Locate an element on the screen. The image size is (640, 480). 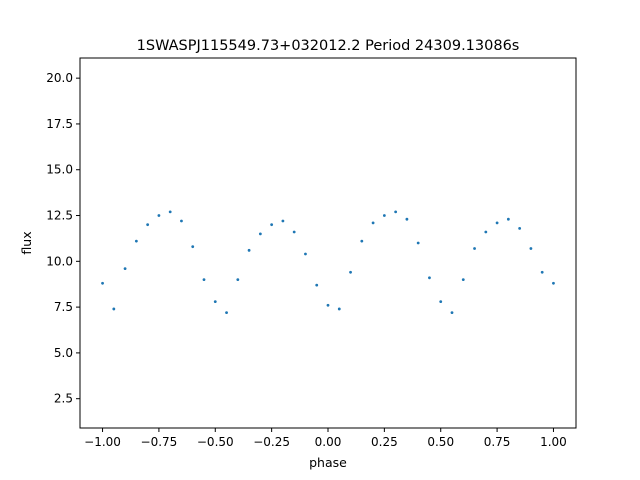
y-tick-label: 12.5 is located at coordinates (59, 216).